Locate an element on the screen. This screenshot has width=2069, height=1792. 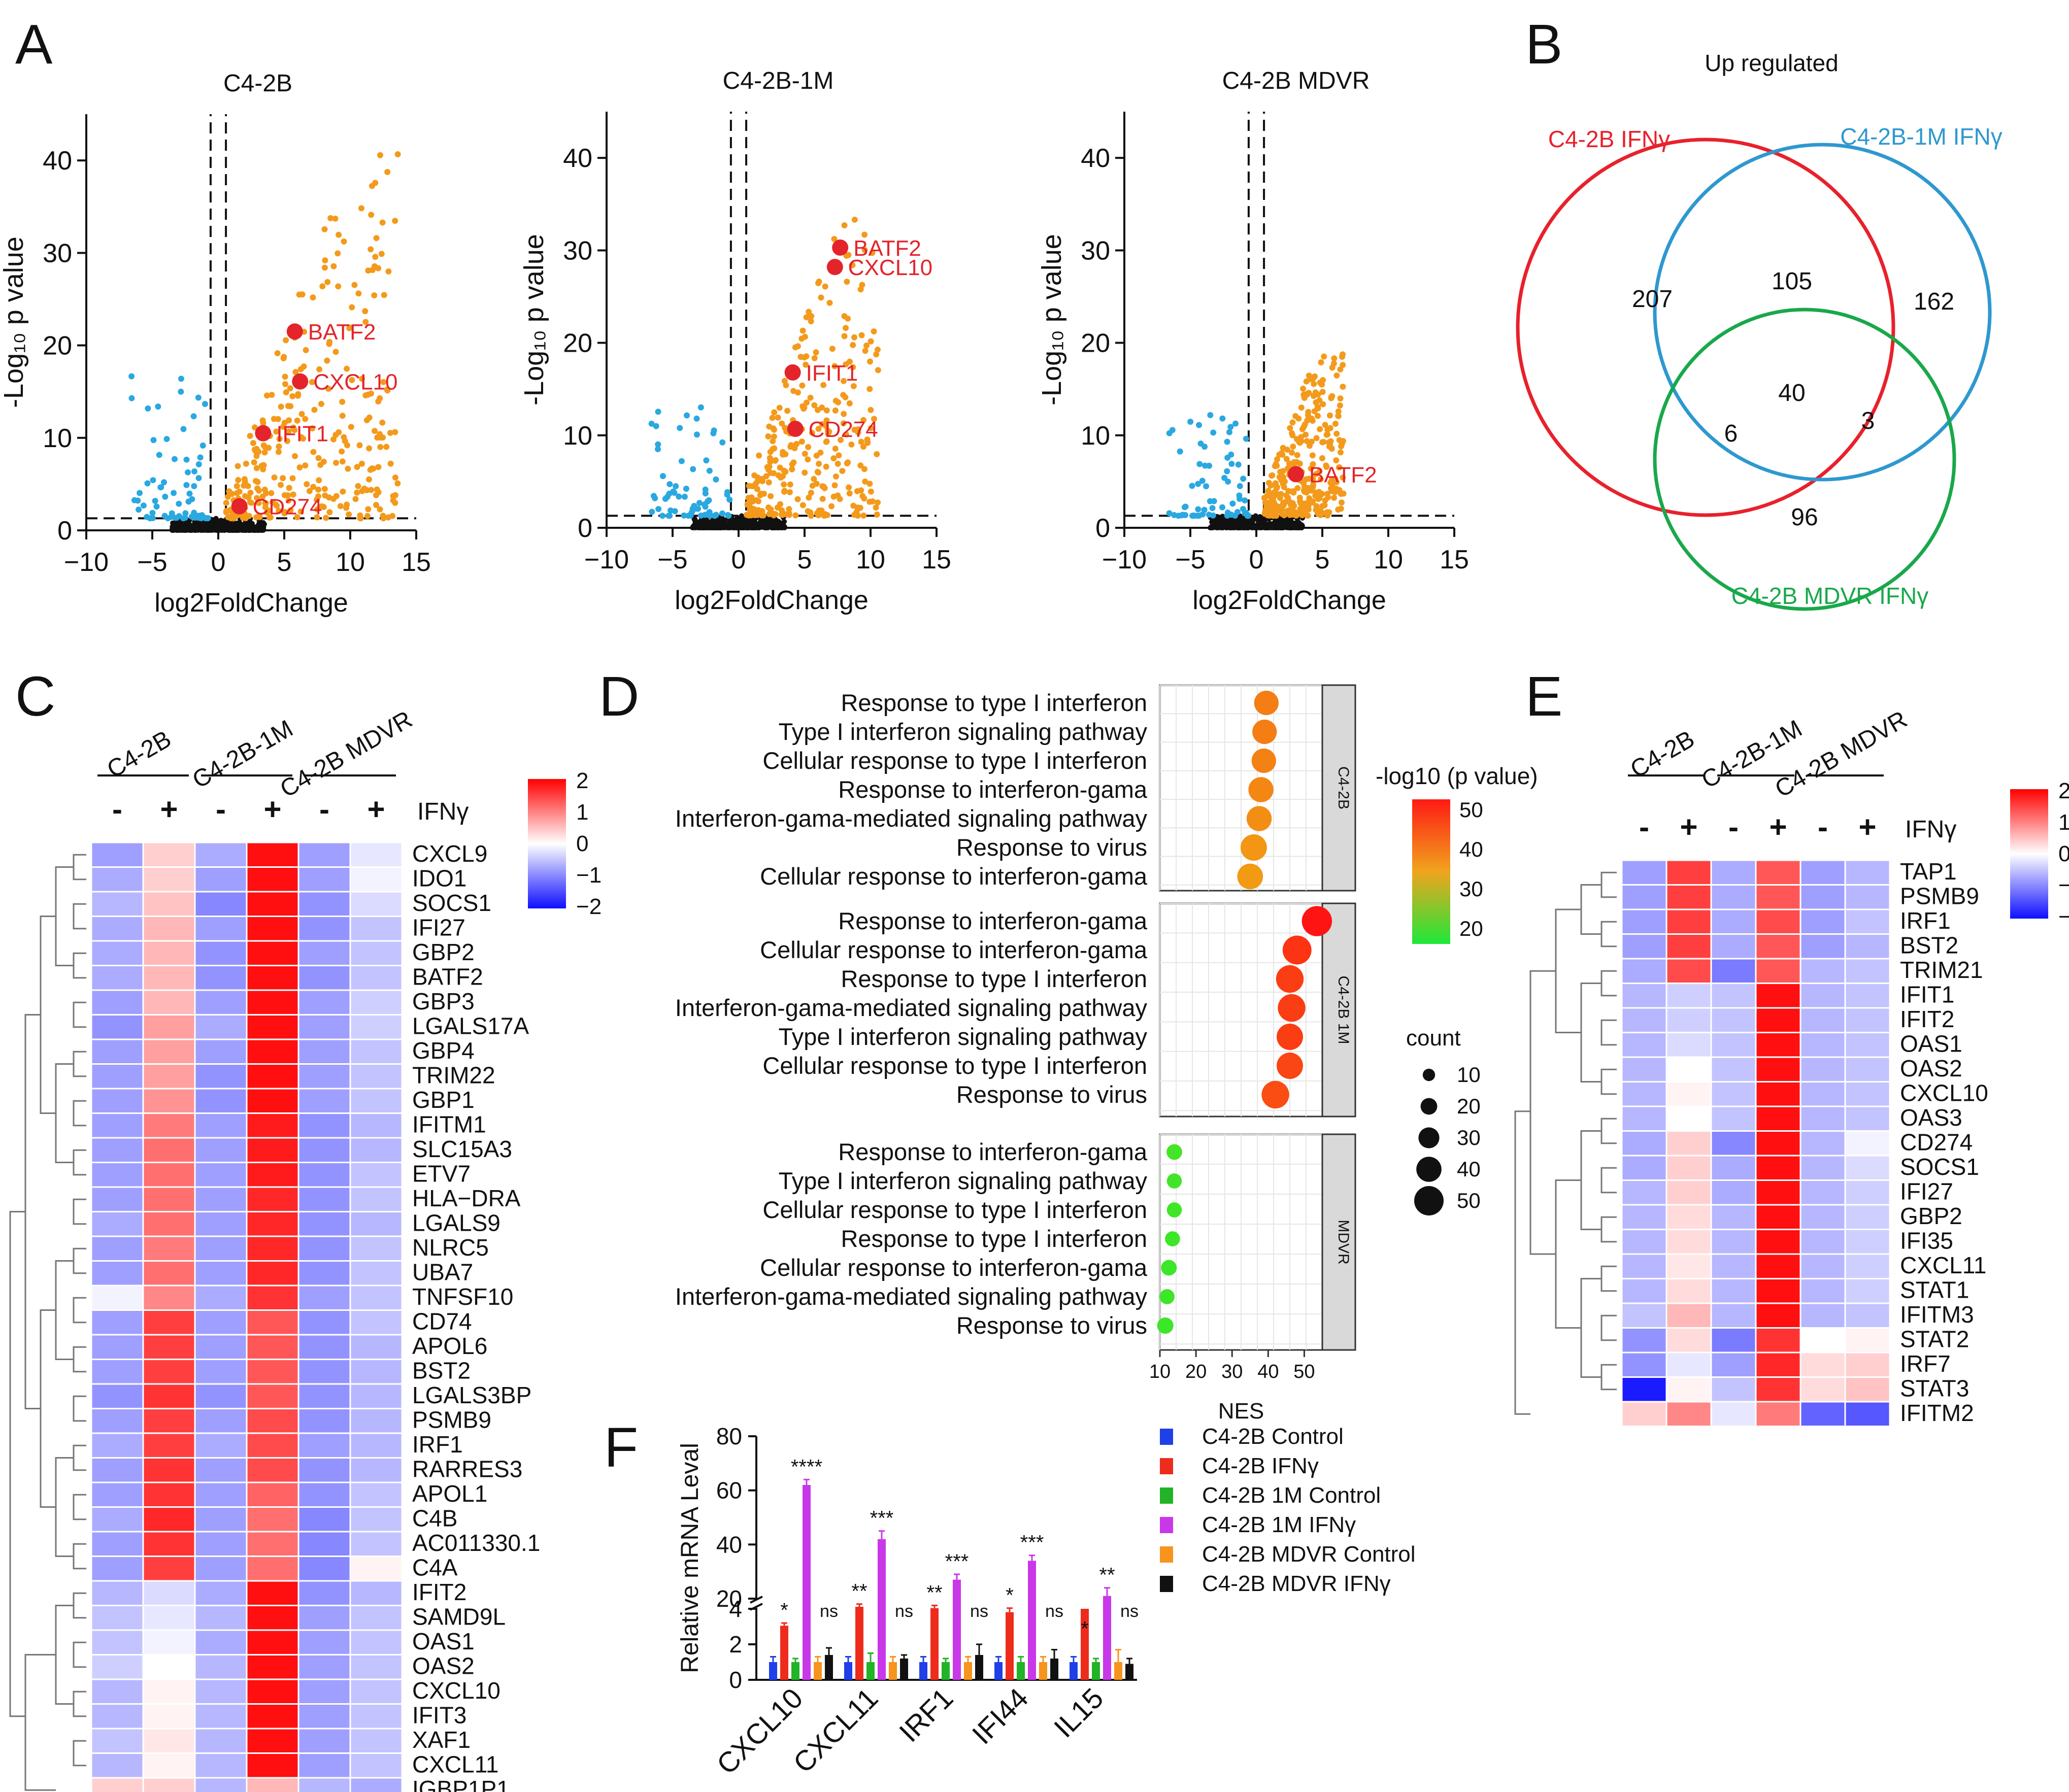
gene-row-label: LGALS9 is located at coordinates (456, 1223).